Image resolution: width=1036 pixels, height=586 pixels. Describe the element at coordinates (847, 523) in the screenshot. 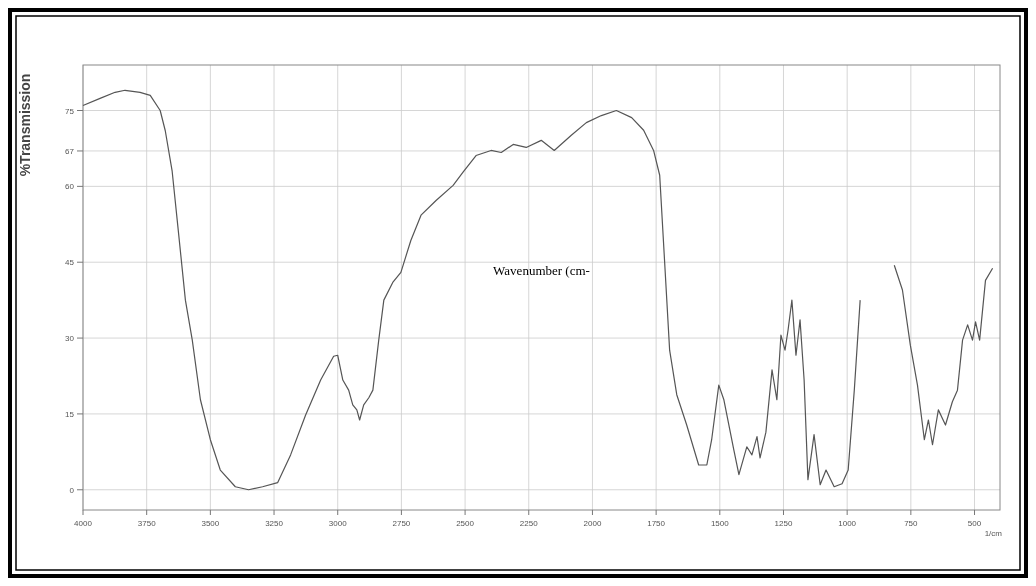

I see `x-tick-label: 1000` at that location.